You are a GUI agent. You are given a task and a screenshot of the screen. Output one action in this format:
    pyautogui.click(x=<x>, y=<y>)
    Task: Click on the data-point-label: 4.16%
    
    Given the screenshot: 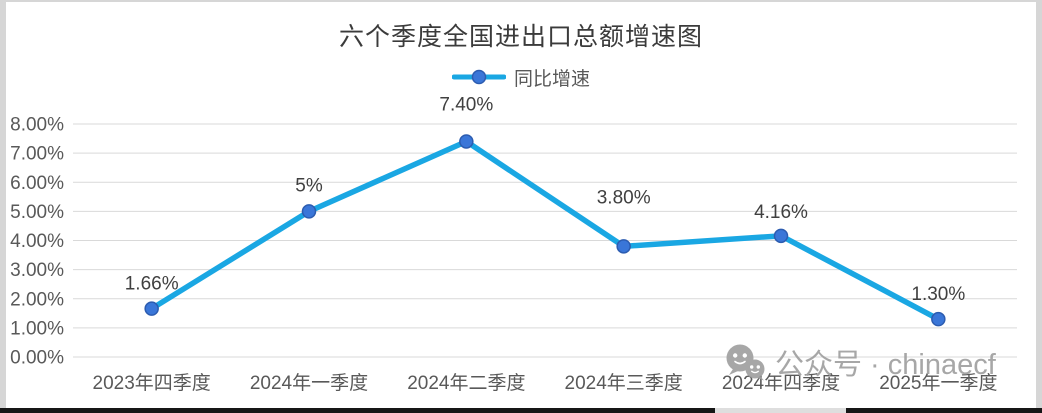 What is the action you would take?
    pyautogui.click(x=781, y=212)
    